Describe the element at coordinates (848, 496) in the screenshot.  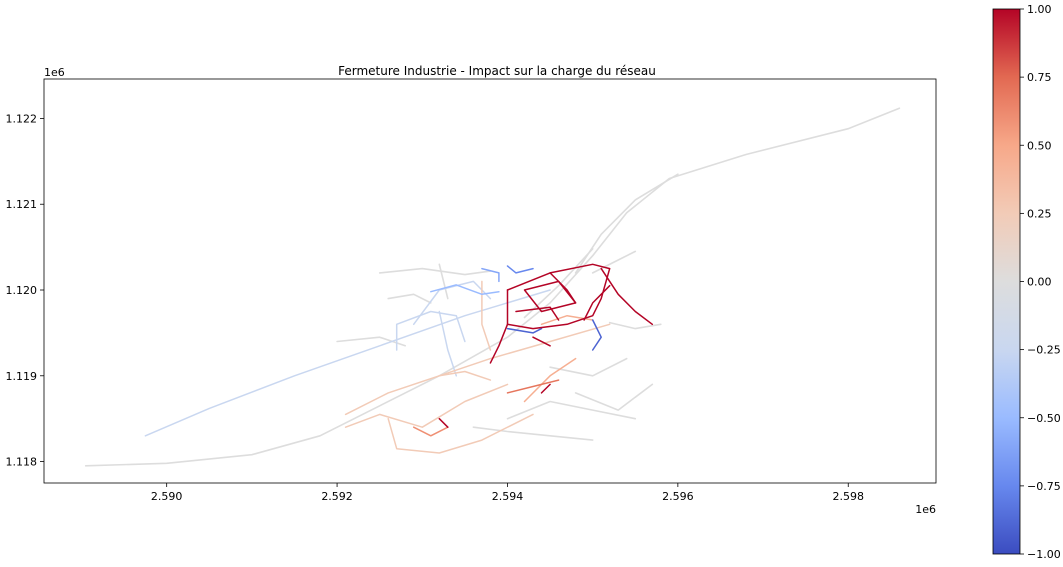
I see `x-tick-label: 2.598` at that location.